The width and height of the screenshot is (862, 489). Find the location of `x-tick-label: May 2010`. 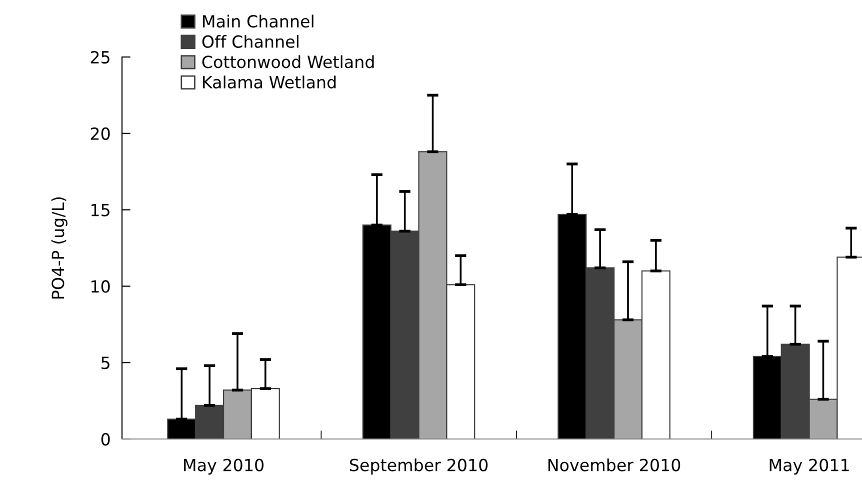

x-tick-label: May 2010 is located at coordinates (224, 466).